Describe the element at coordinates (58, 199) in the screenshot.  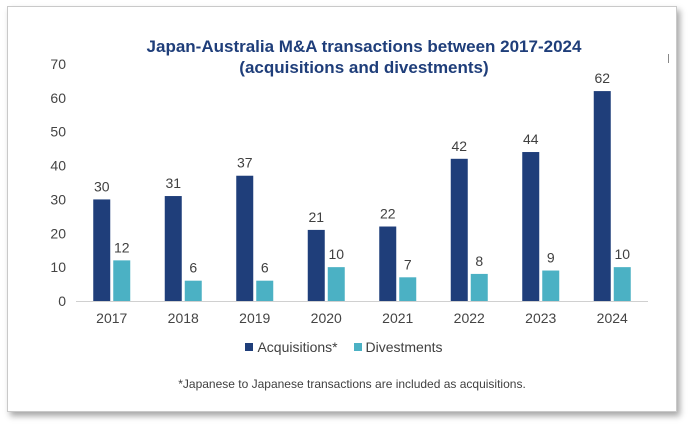
I see `y-tick-label: 30` at that location.